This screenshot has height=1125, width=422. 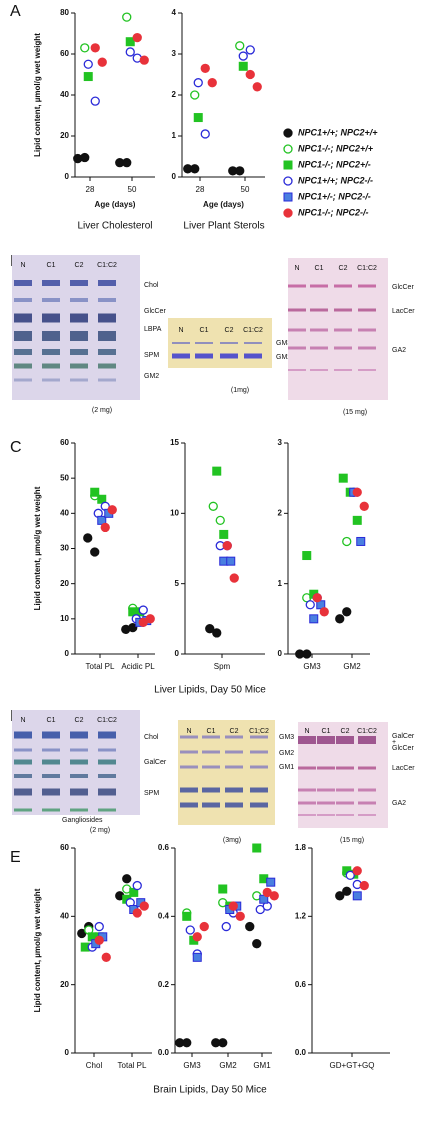 I want to click on y-tick-label: 0, so click(x=280, y=653).